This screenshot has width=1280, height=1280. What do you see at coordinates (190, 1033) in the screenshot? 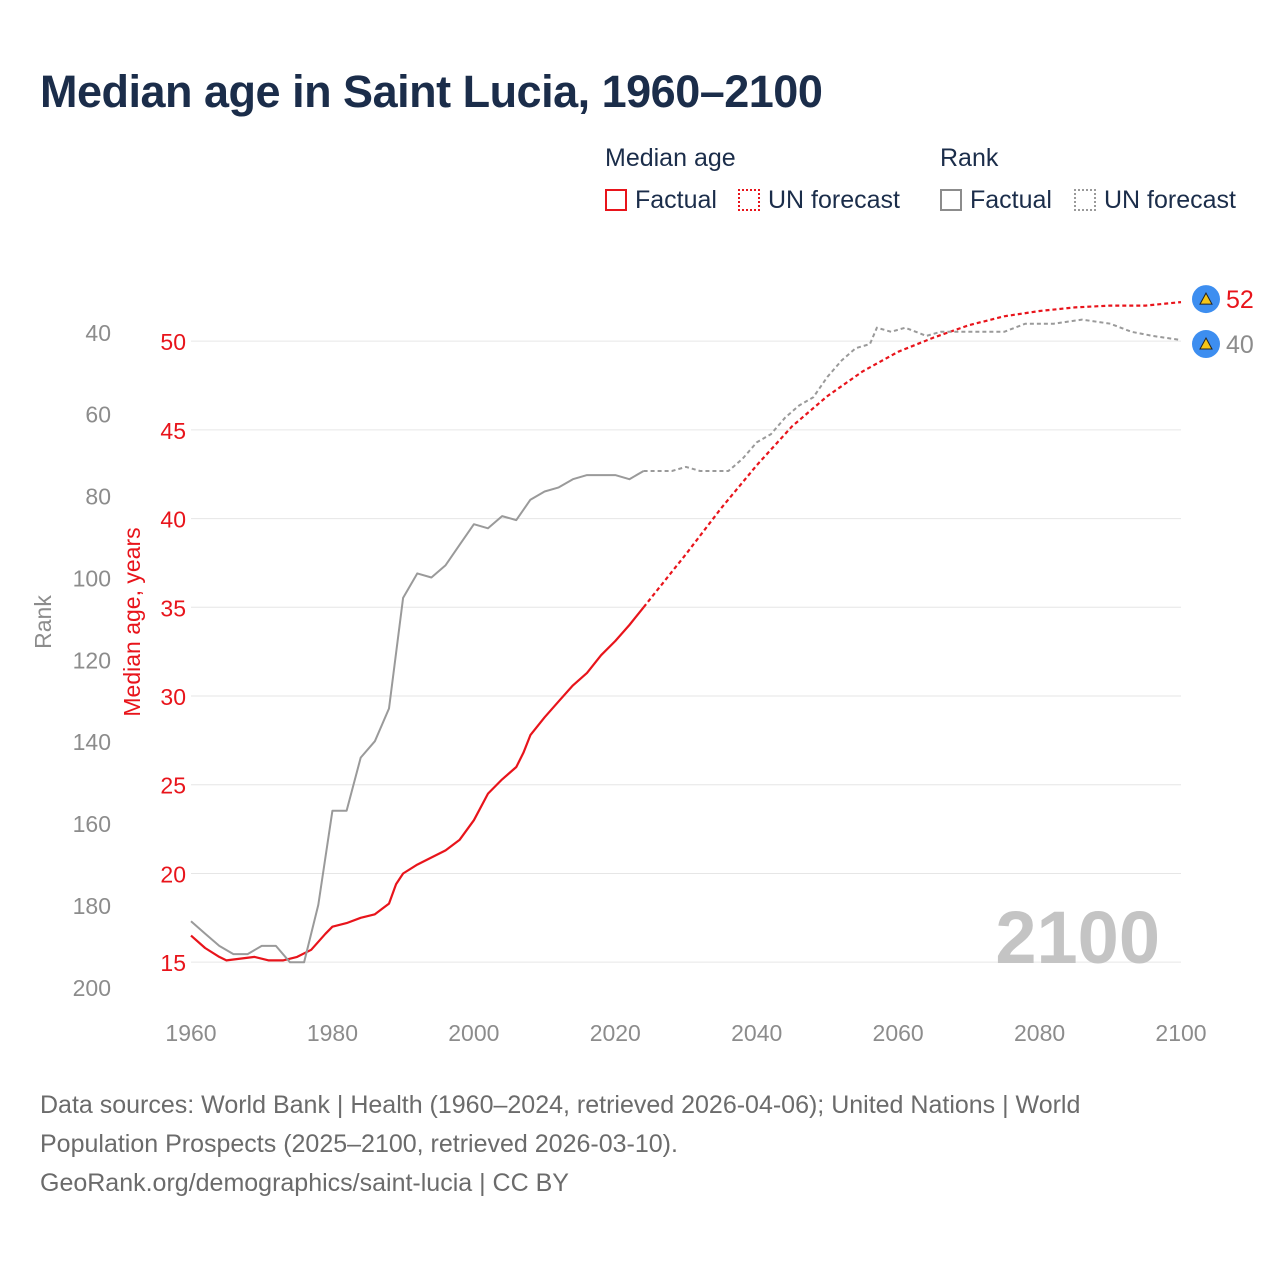
I see `x-tick-1960: 1960` at bounding box center [190, 1033].